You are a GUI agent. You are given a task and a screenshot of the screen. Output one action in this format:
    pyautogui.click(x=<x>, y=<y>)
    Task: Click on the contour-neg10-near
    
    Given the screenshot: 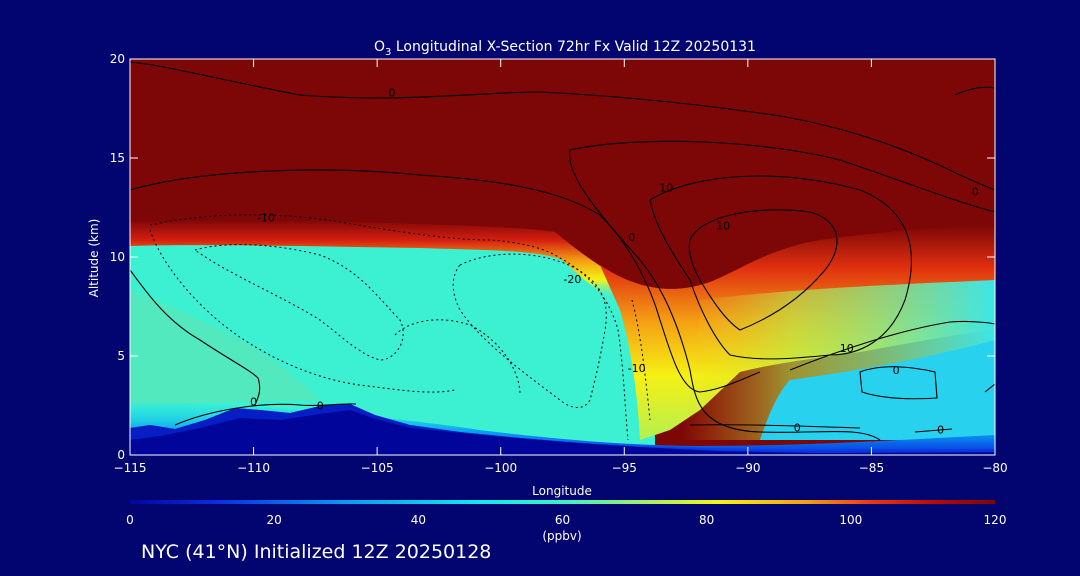 What is the action you would take?
    pyautogui.click(x=641, y=360)
    